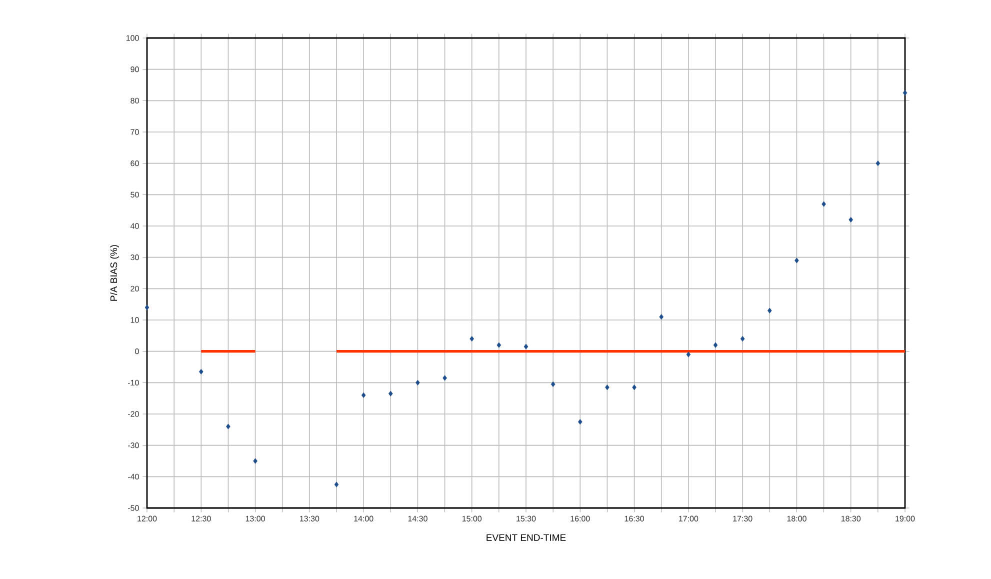 The width and height of the screenshot is (991, 579). I want to click on x-tick-label: 13:00, so click(255, 519).